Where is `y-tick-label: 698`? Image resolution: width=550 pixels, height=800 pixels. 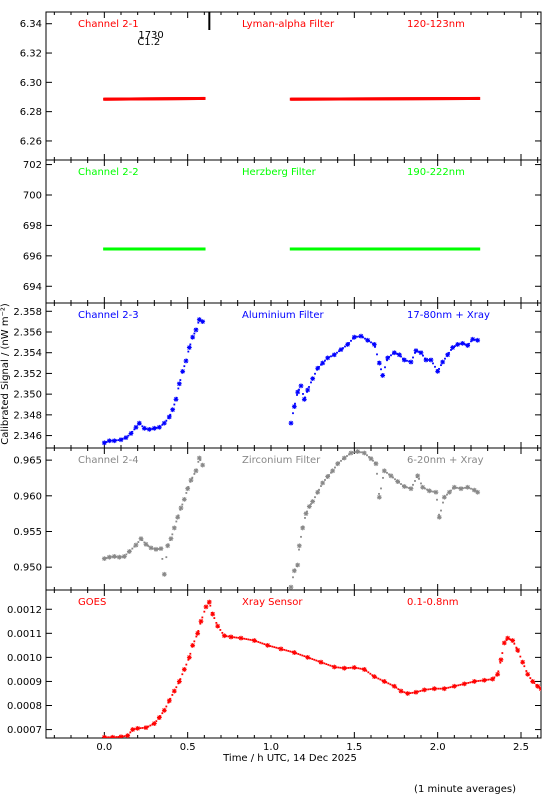
y-tick-label: 698 is located at coordinates (32, 226).